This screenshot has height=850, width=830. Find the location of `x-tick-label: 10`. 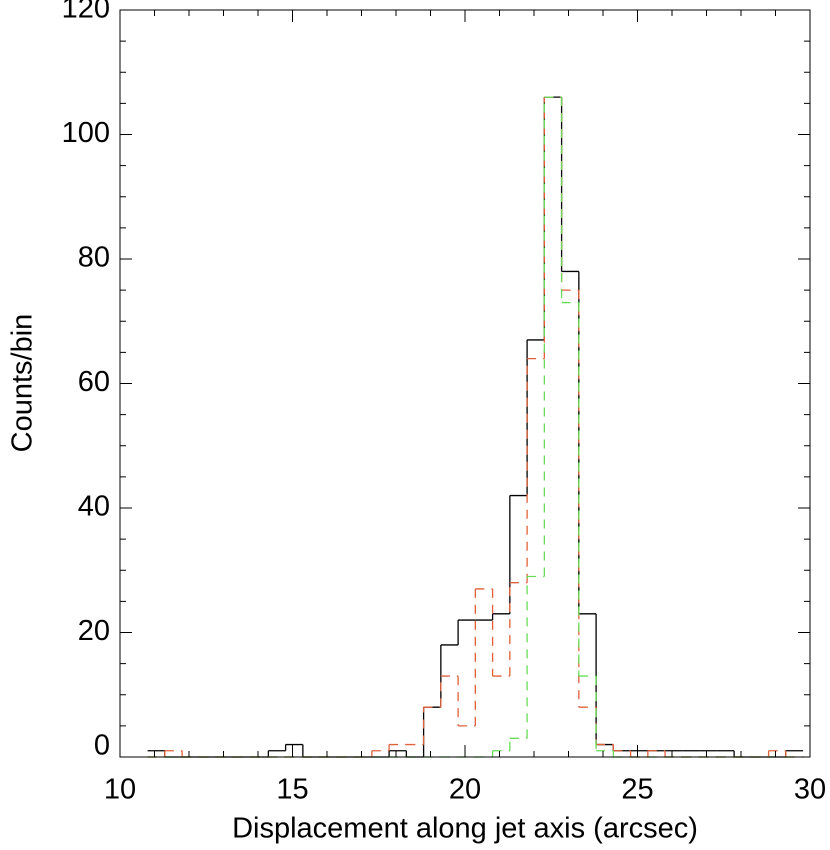

x-tick-label: 10 is located at coordinates (120, 790).